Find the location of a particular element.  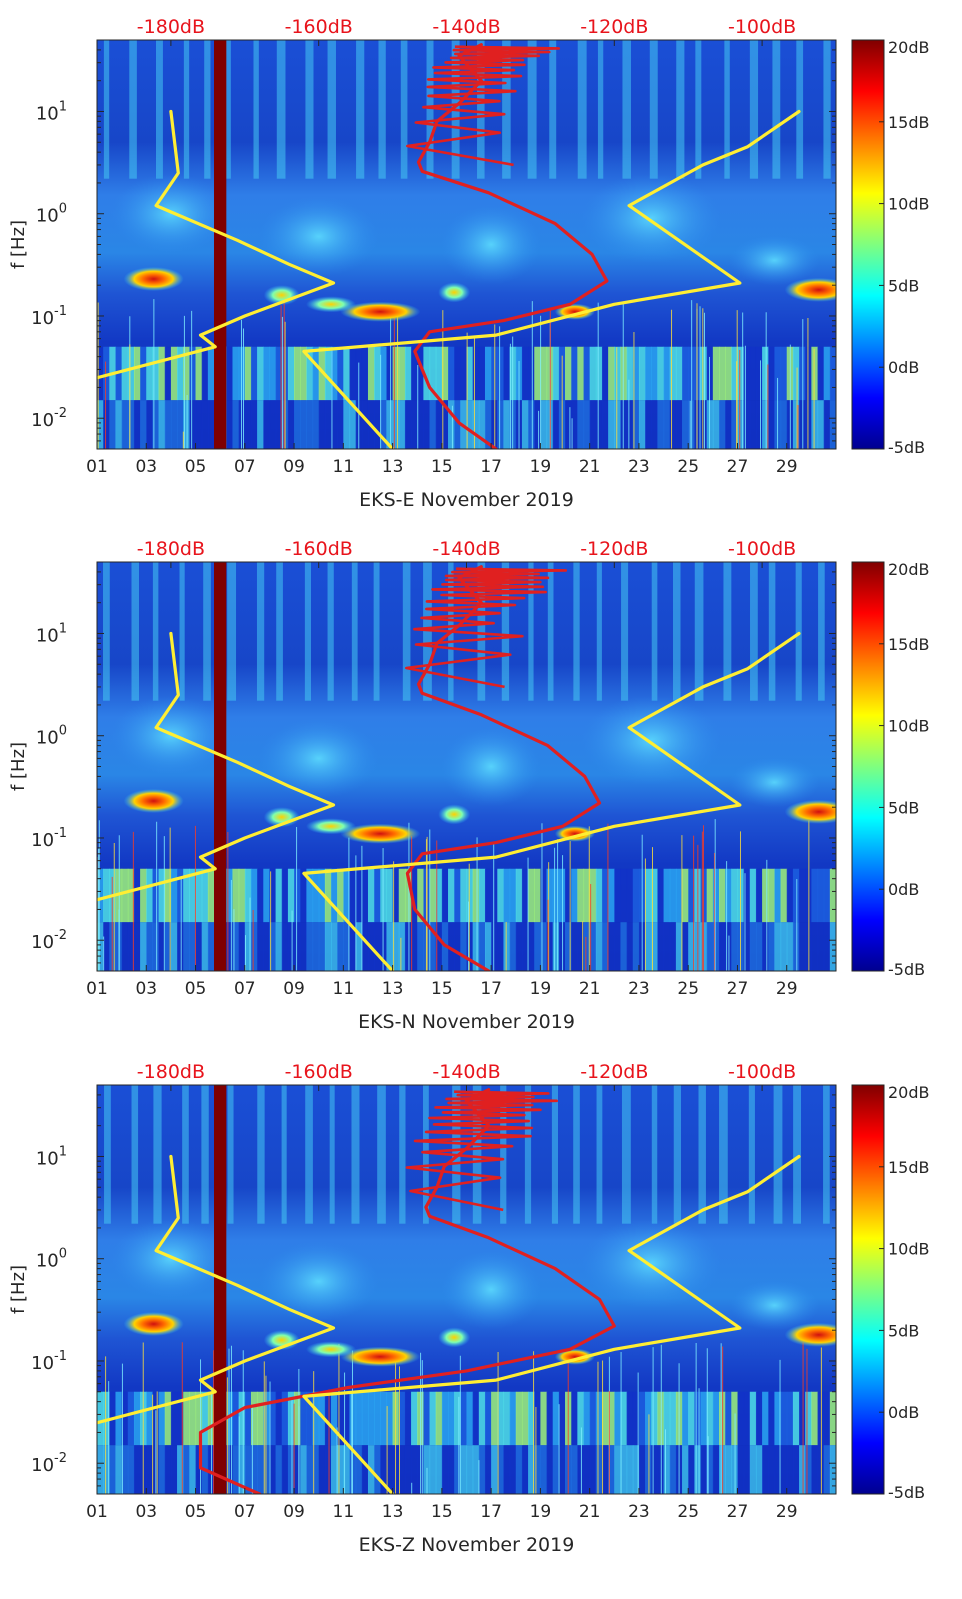

top-axis-label: -160dB is located at coordinates (319, 1072).